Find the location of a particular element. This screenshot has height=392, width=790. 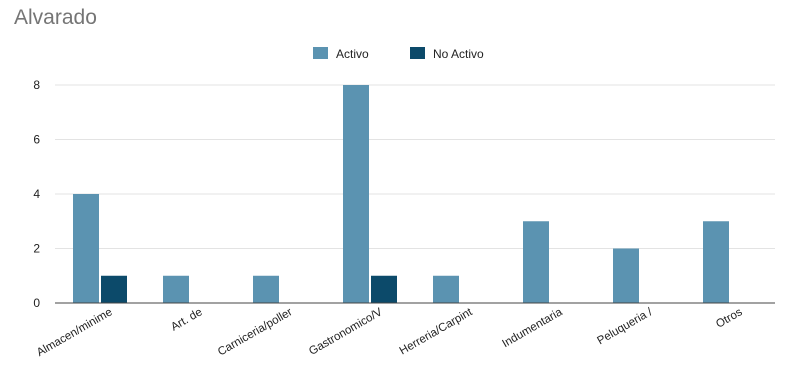

y-tick-label: 8 is located at coordinates (36, 85).